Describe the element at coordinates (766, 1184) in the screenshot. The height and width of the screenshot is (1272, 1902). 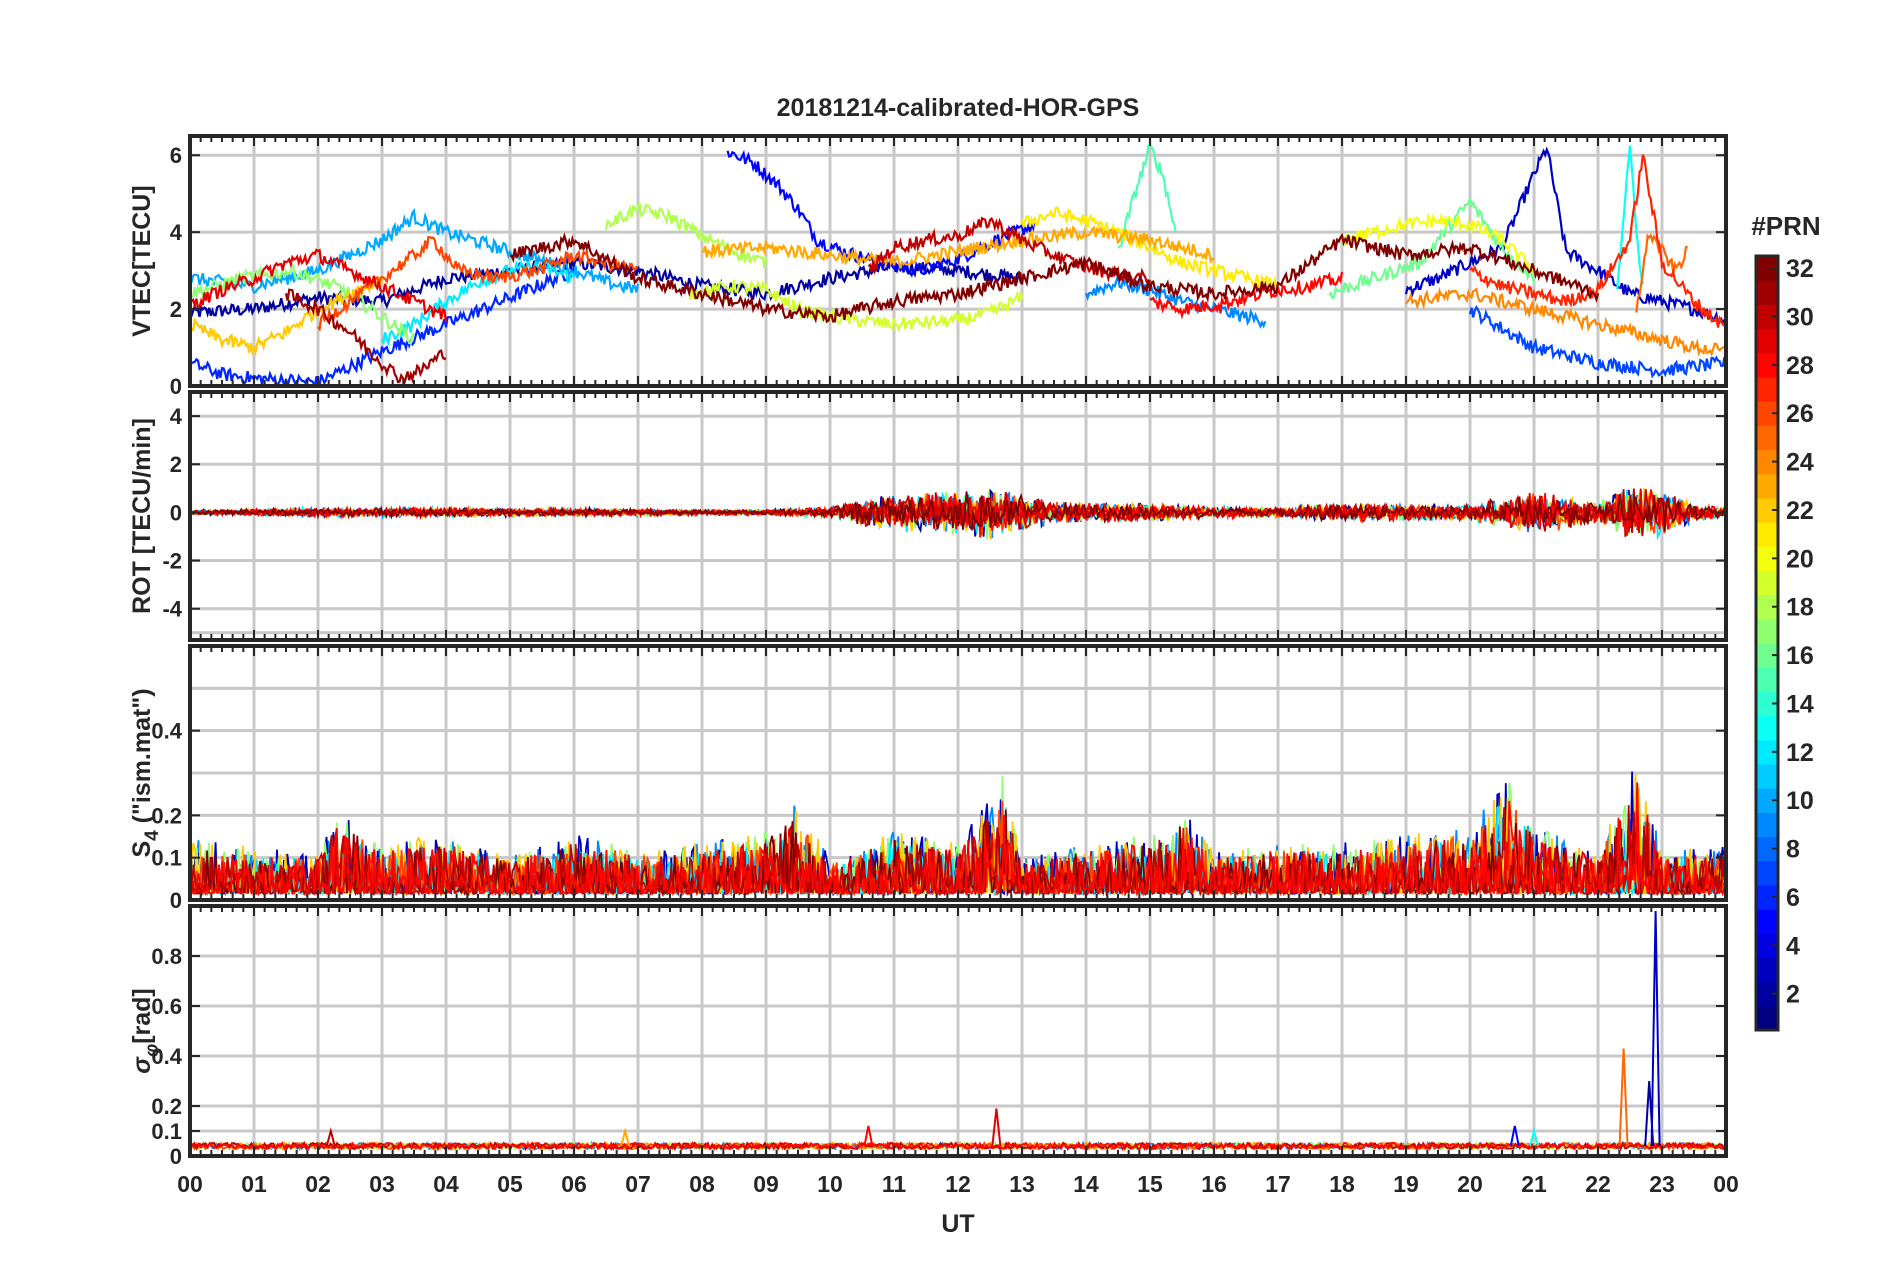
I see `x-tick-label: 09` at that location.